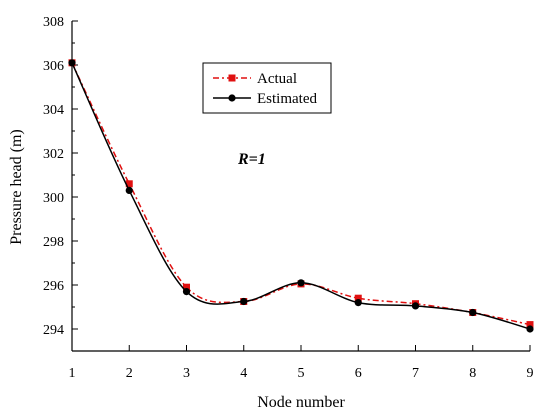  Describe the element at coordinates (129, 373) in the screenshot. I see `x-tick-label: 2` at that location.